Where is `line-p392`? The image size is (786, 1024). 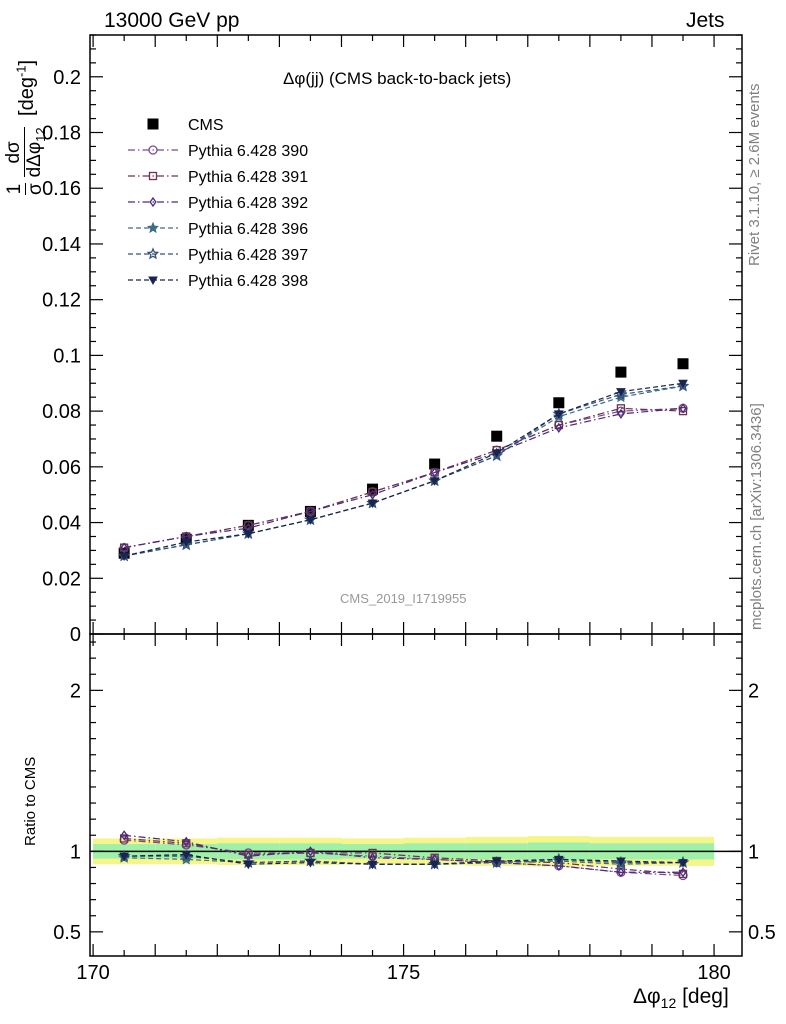 line-p392 is located at coordinates (404, 478).